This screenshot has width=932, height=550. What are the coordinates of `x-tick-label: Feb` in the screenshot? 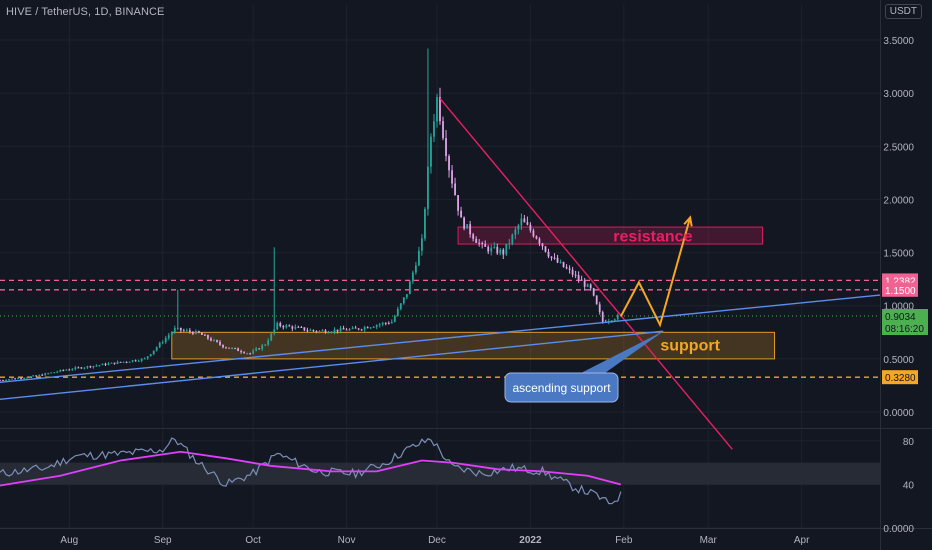 It's located at (624, 540).